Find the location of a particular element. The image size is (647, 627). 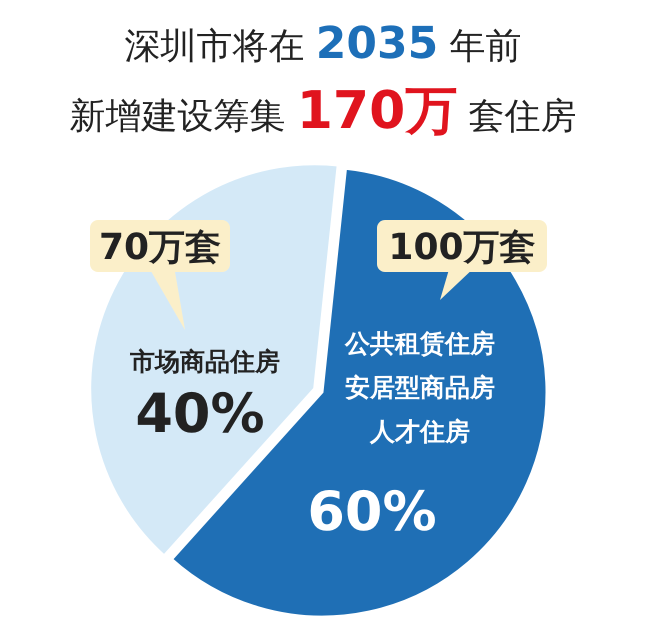

slice-label: 市场商品住房 is located at coordinates (204, 361).